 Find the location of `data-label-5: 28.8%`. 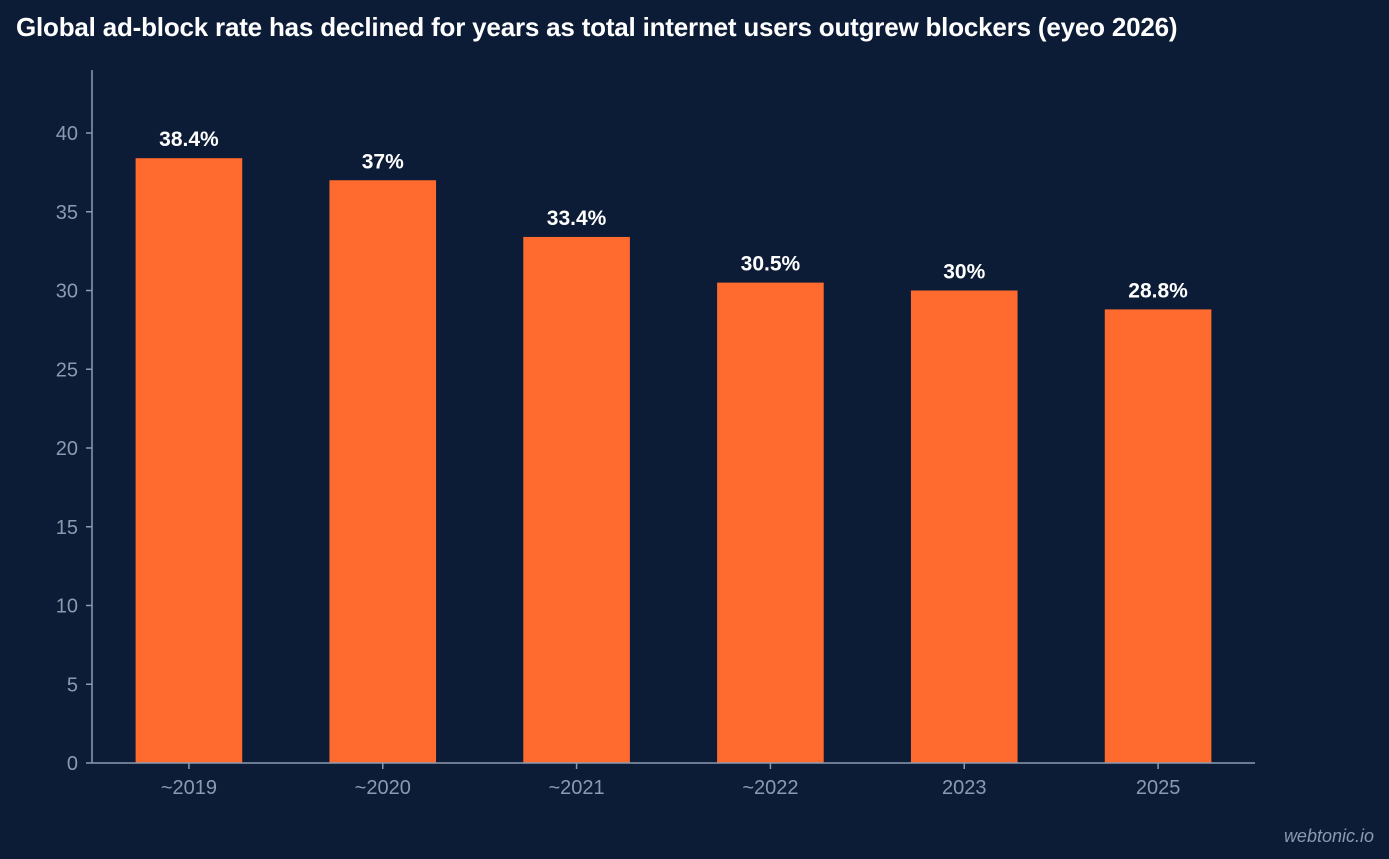

data-label-5: 28.8% is located at coordinates (1158, 290).